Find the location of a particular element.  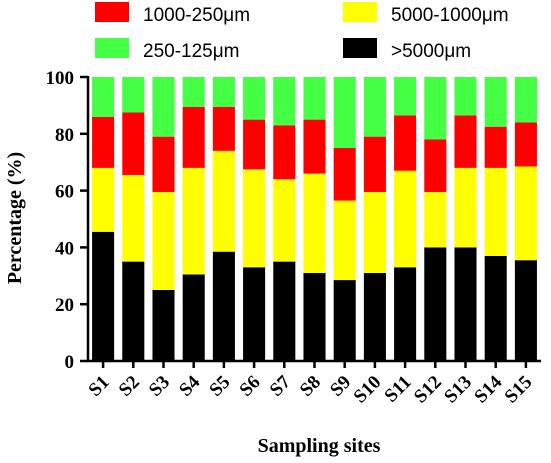

bar-s14-5000-1000-m is located at coordinates (495, 211).